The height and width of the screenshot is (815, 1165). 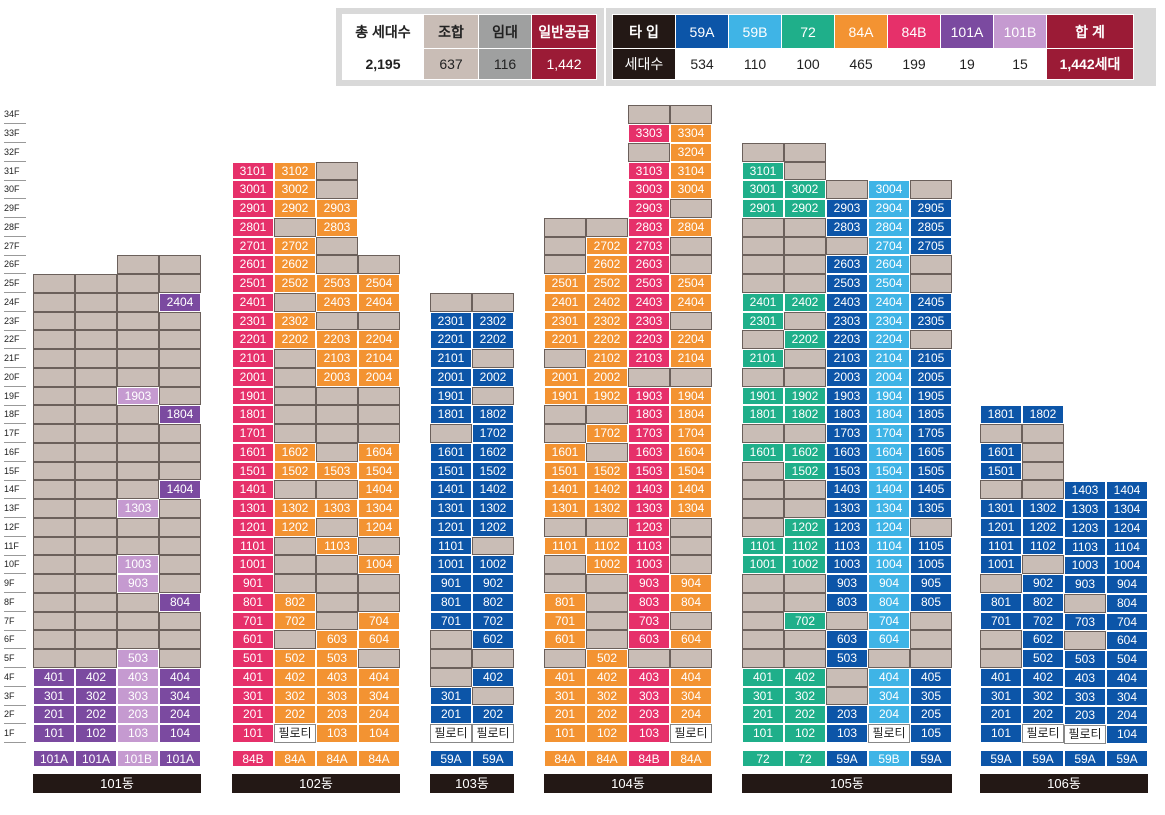 I want to click on unit-cell: 704, so click(x=379, y=621).